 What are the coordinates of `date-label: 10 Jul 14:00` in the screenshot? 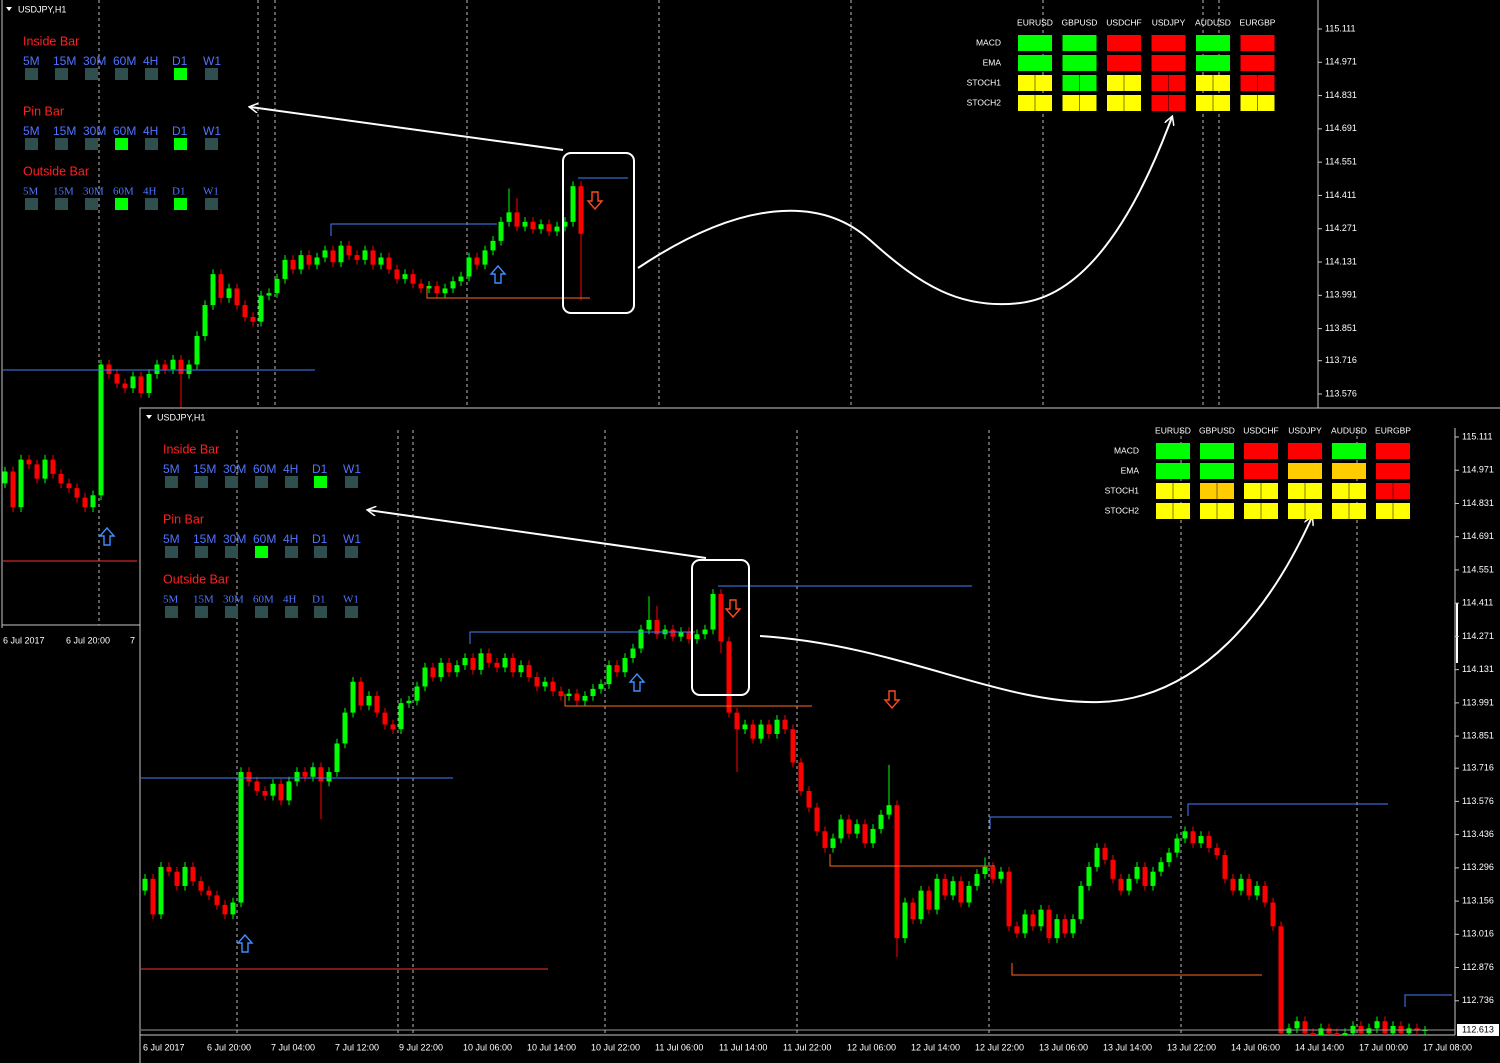 It's located at (551, 1047).